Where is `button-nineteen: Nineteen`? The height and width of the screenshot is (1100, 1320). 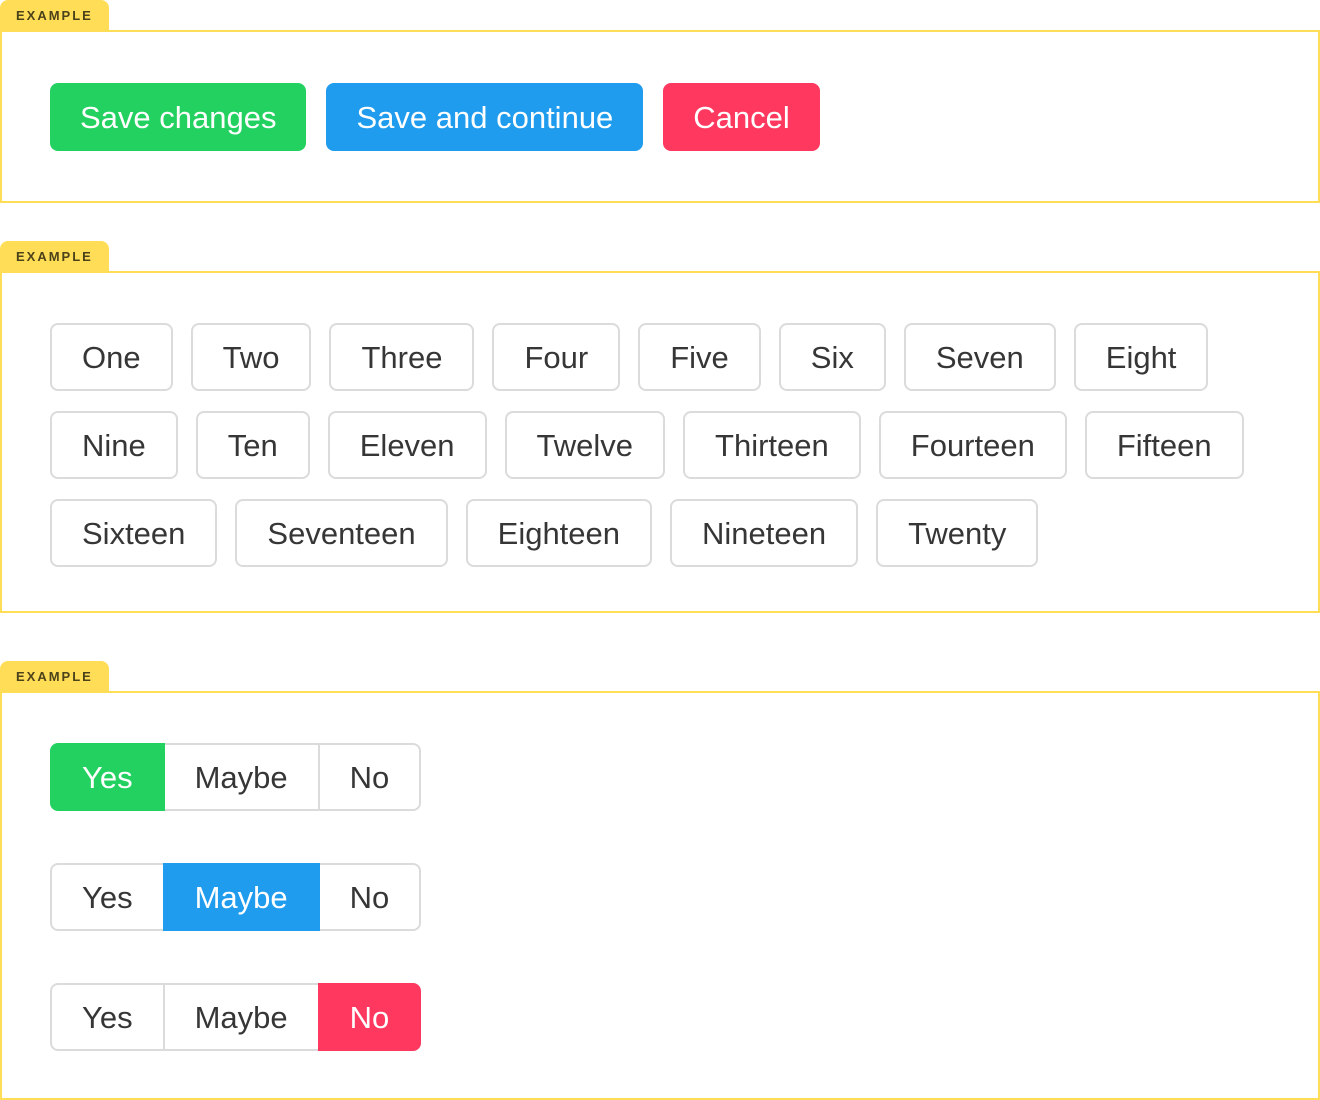 button-nineteen: Nineteen is located at coordinates (764, 533).